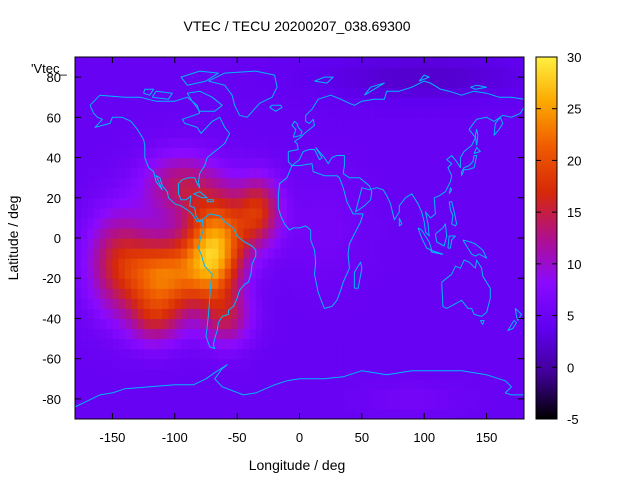 This screenshot has width=640, height=485. Describe the element at coordinates (54, 198) in the screenshot. I see `y-tick-label: 20` at that location.